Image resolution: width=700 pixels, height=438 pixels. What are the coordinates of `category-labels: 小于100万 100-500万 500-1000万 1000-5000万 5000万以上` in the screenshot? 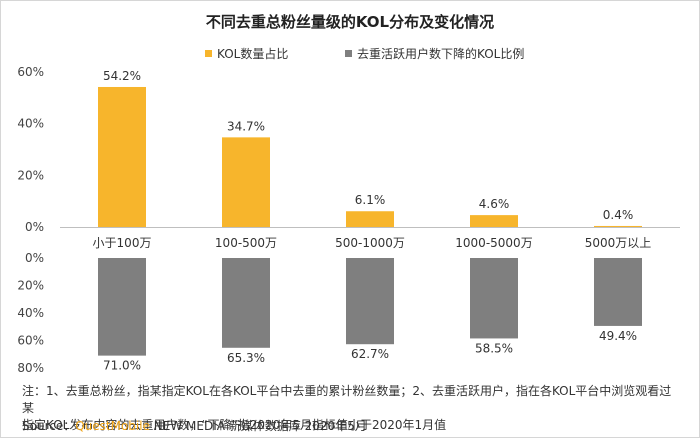 It's located at (372, 243).